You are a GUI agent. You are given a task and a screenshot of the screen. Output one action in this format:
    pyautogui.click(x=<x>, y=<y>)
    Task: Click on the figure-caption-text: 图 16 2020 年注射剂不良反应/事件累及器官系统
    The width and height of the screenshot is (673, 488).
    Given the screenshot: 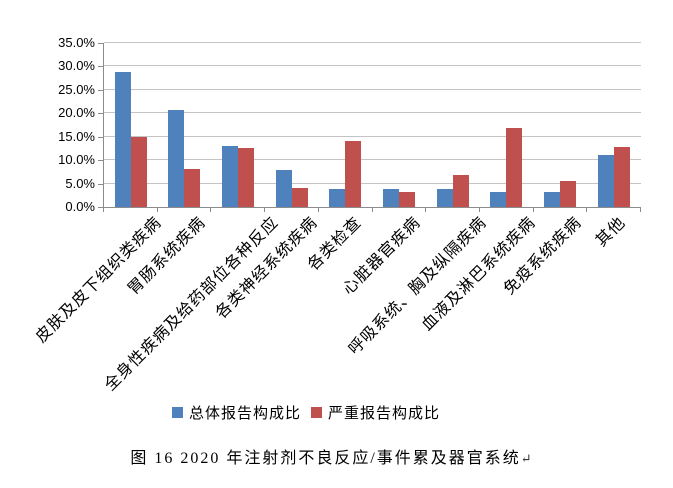 What is the action you would take?
    pyautogui.click(x=325, y=458)
    